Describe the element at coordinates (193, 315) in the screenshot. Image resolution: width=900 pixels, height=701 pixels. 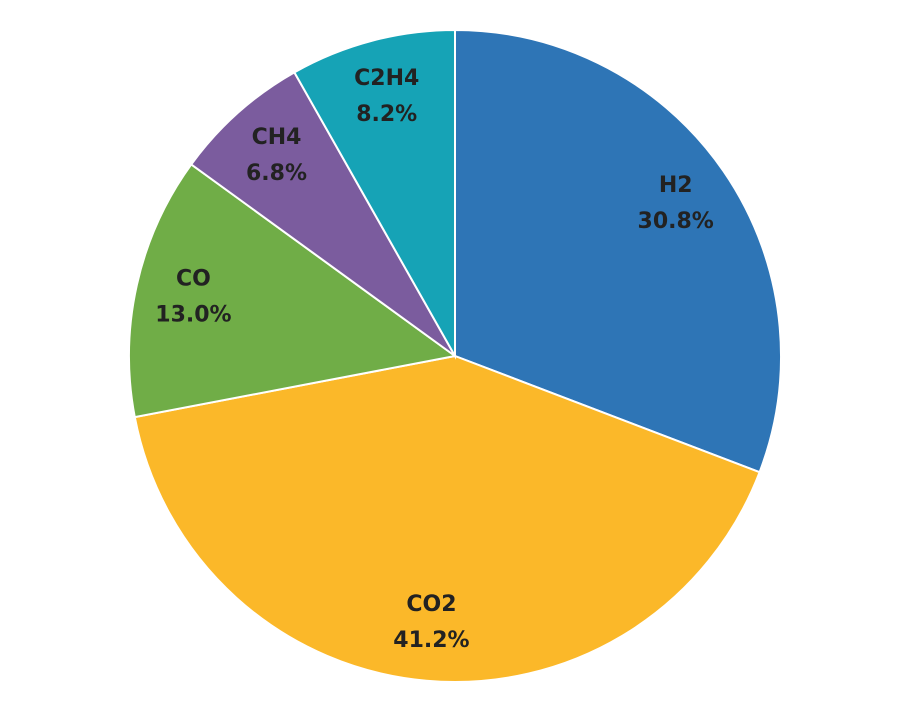
I see `slice-value-label: 13.0%` at that location.